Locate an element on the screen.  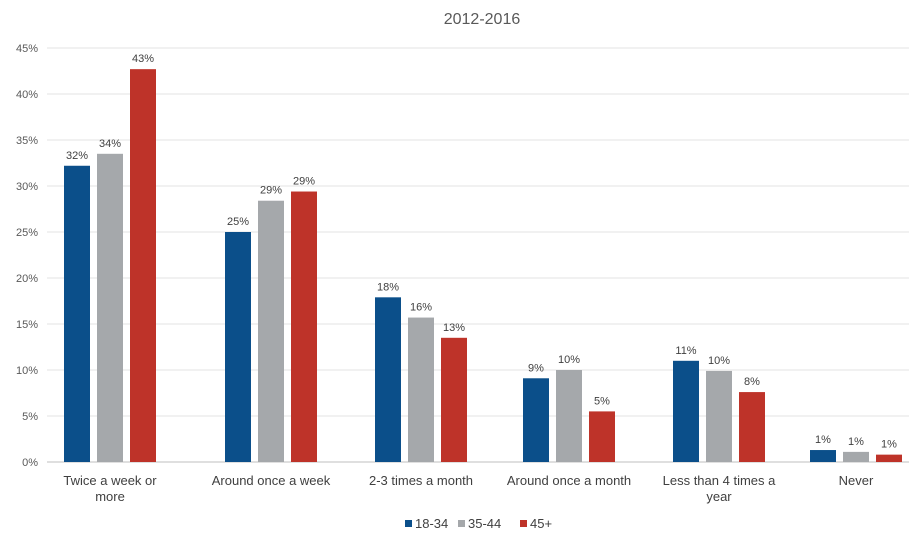
data-label: 43% is located at coordinates (143, 59).